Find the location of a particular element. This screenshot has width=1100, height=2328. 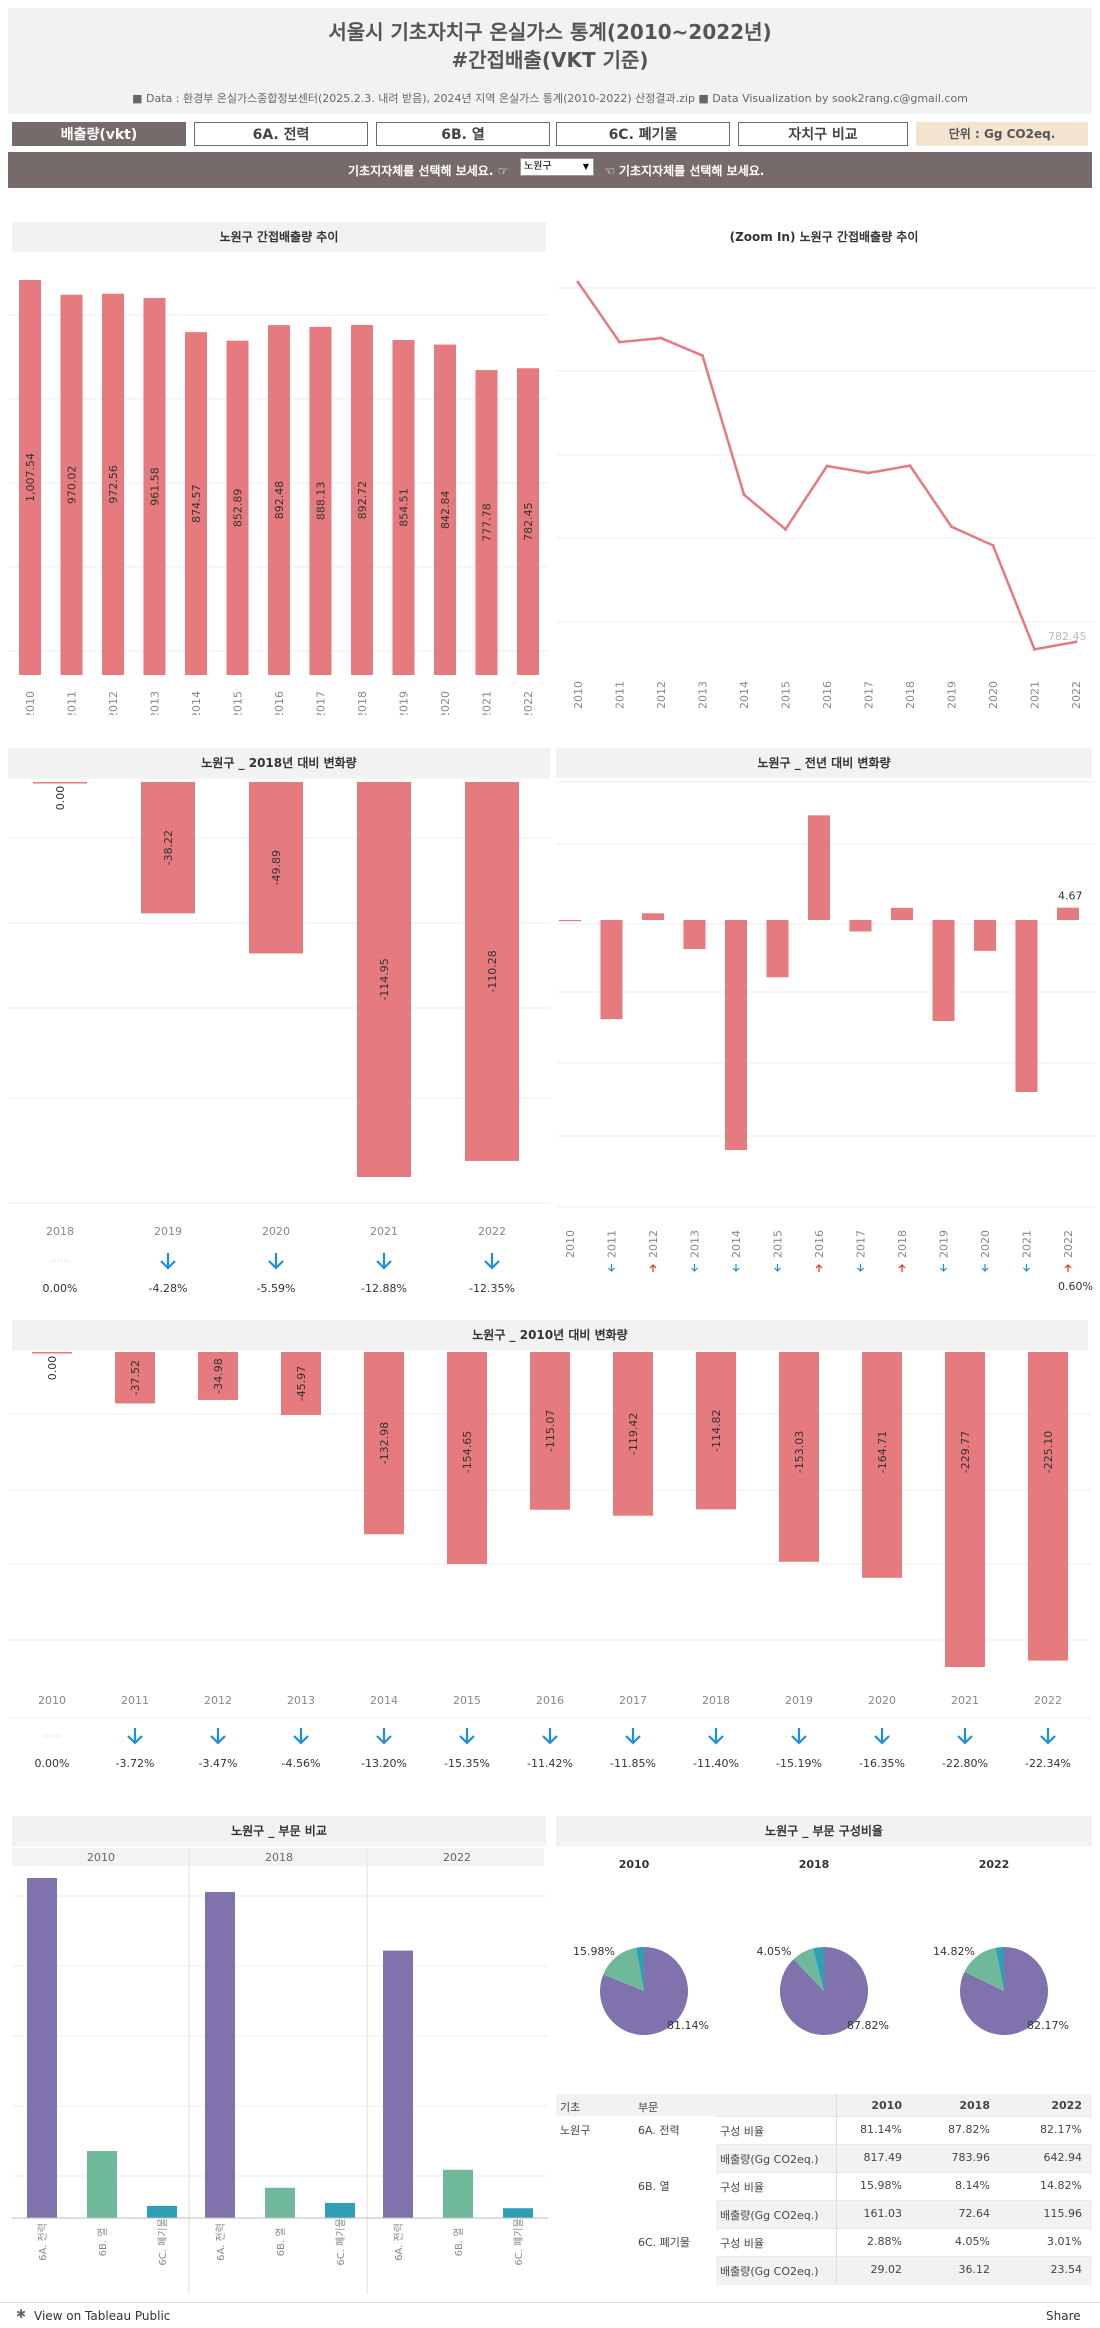

x-tick-label: 2013 is located at coordinates (703, 695).